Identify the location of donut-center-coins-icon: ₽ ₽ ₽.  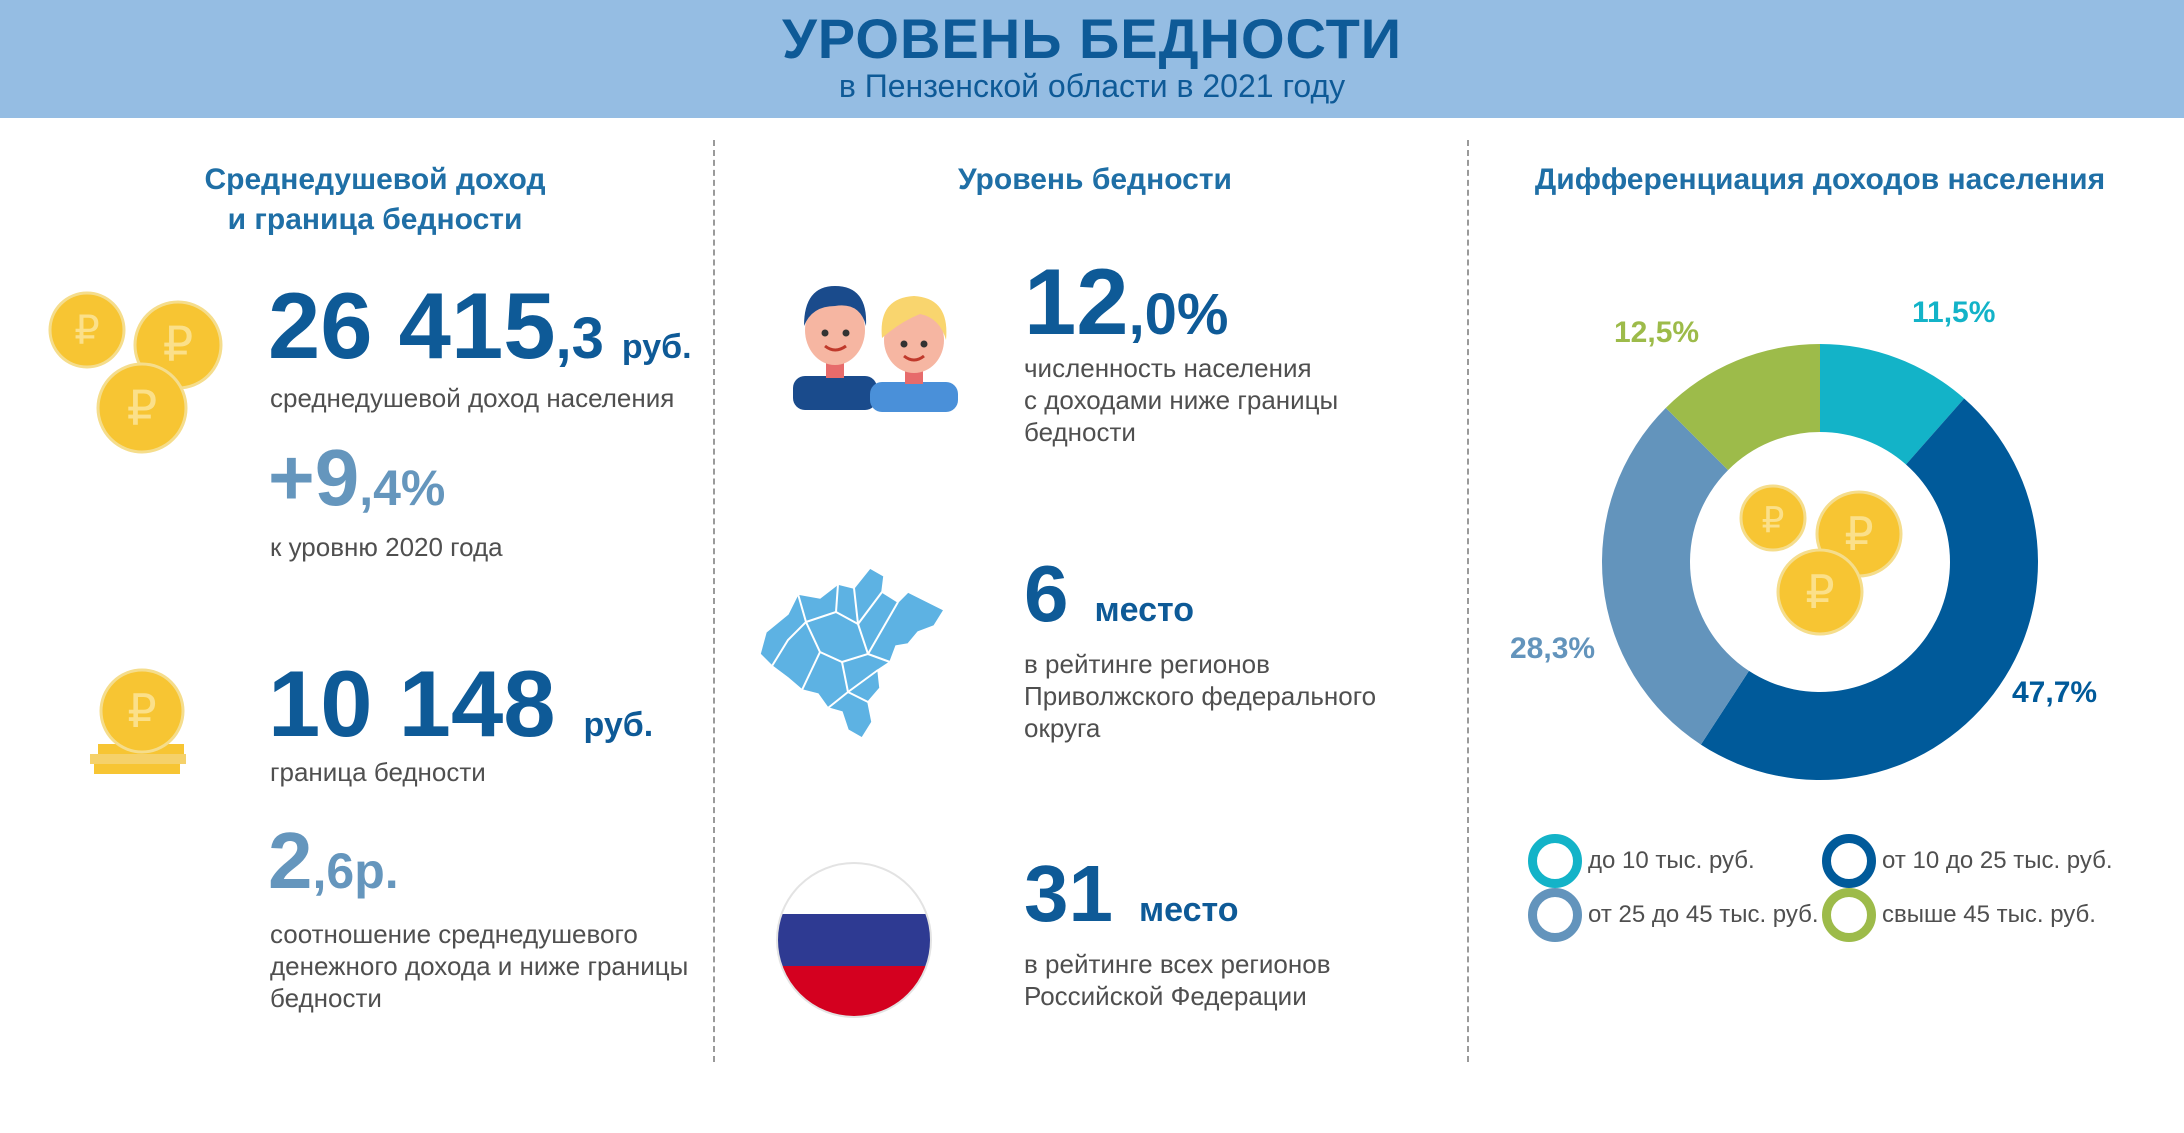
(1821, 560).